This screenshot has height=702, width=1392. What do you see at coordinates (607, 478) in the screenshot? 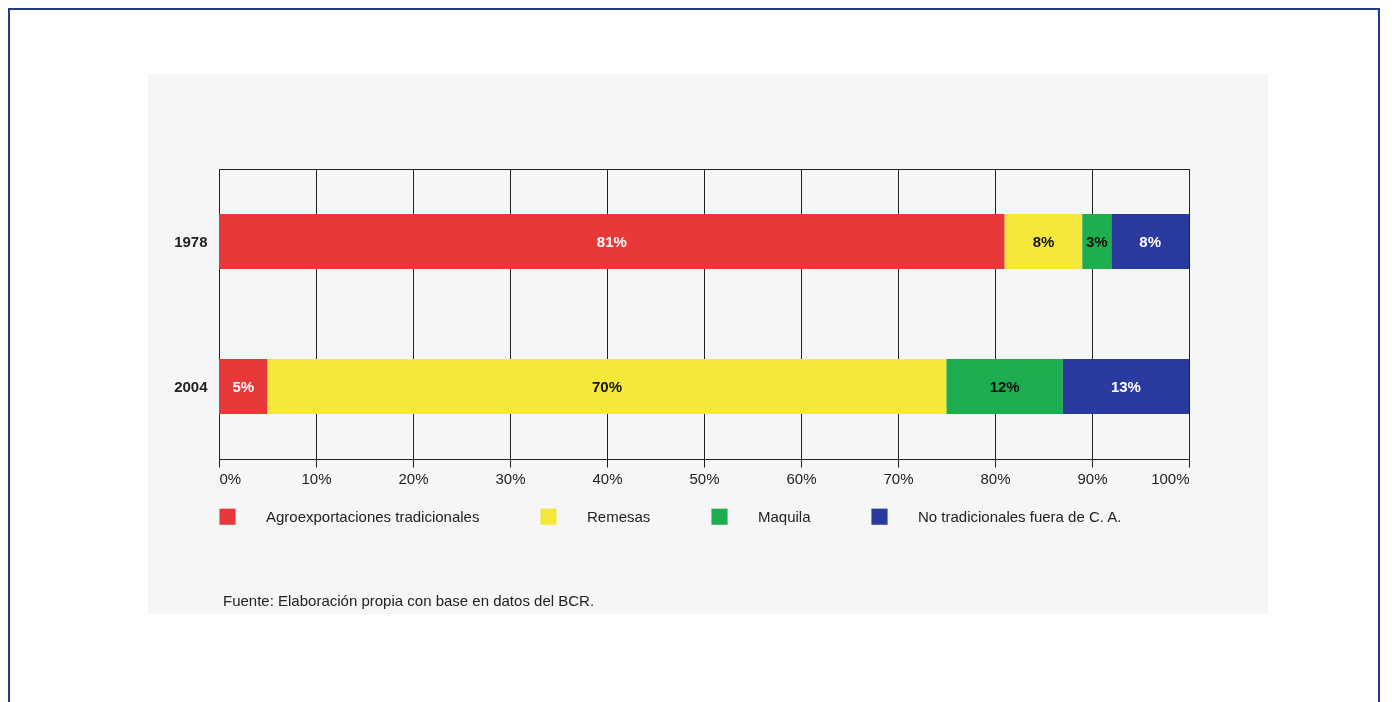
I see `x-tick-label: 40%` at bounding box center [607, 478].